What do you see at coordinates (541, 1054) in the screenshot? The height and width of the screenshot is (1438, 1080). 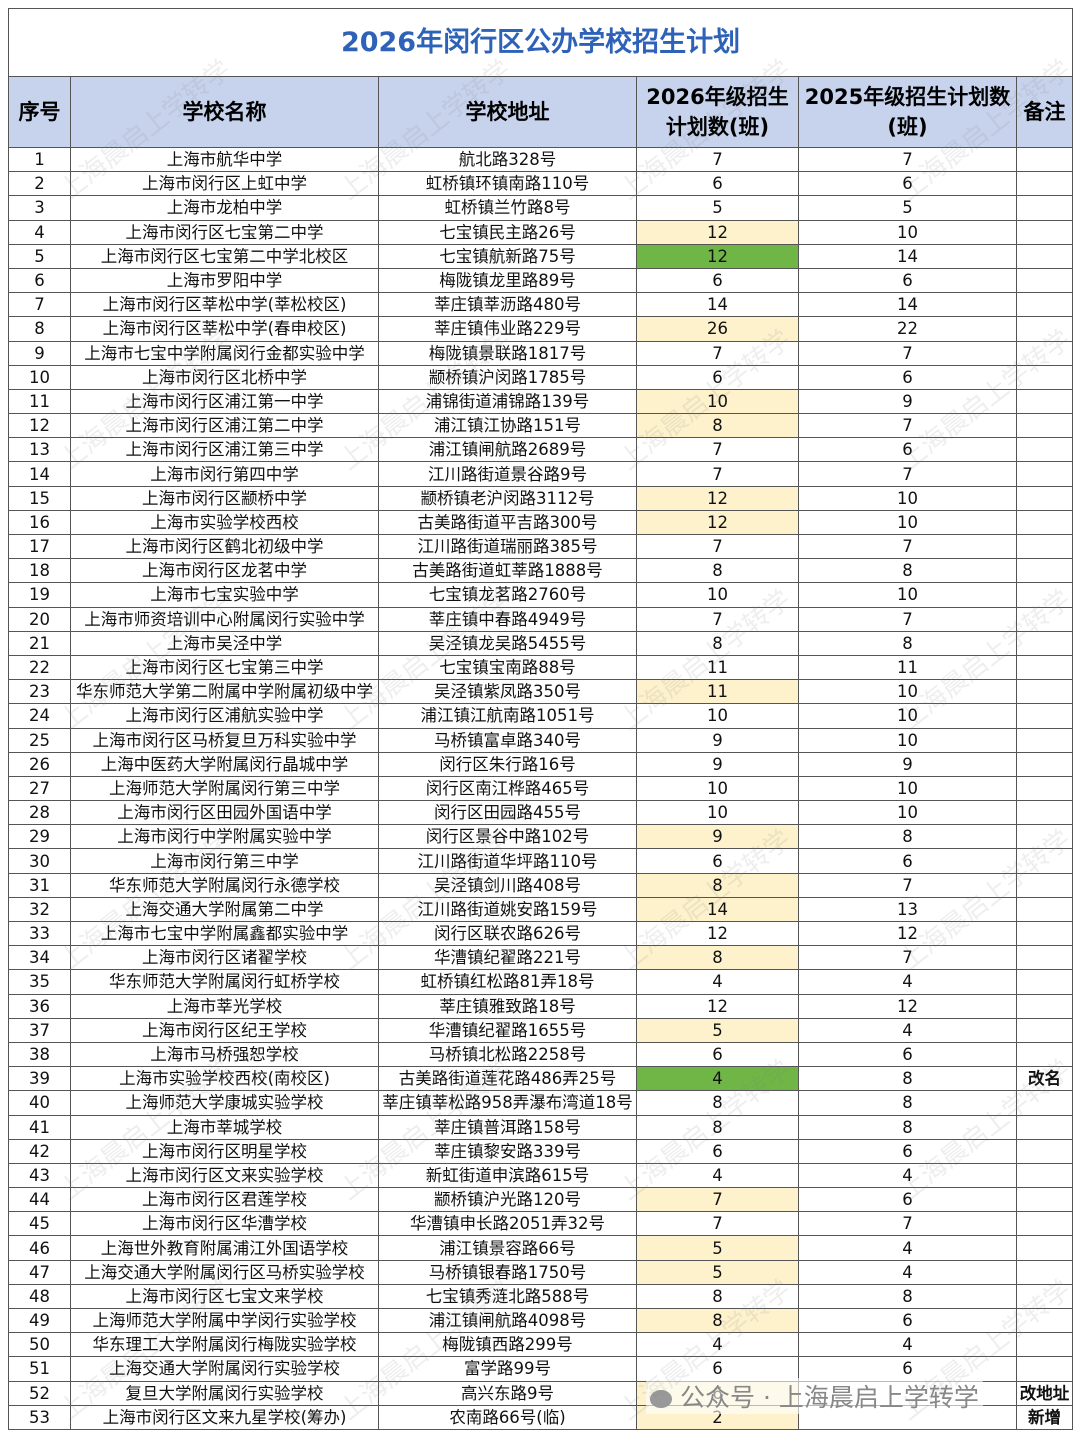 I see `table-row: 38 上海市马桥强恕学校 马桥镇北松路2258号 6 6` at bounding box center [541, 1054].